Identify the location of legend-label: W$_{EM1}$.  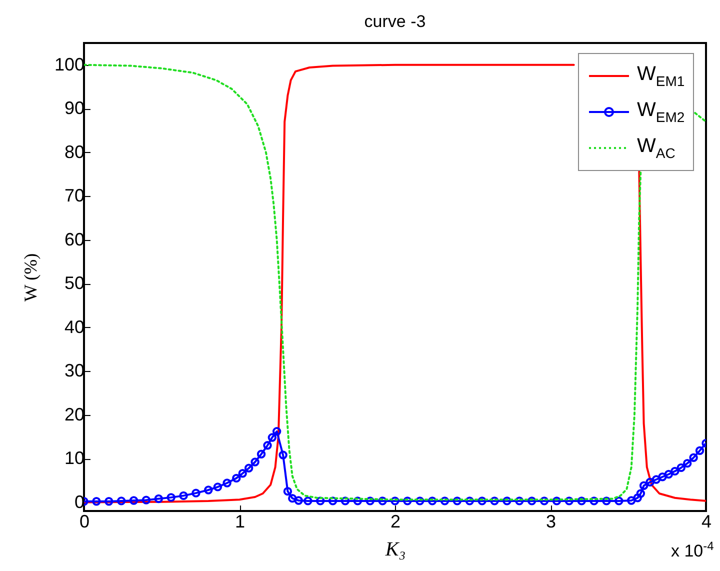
(661, 76).